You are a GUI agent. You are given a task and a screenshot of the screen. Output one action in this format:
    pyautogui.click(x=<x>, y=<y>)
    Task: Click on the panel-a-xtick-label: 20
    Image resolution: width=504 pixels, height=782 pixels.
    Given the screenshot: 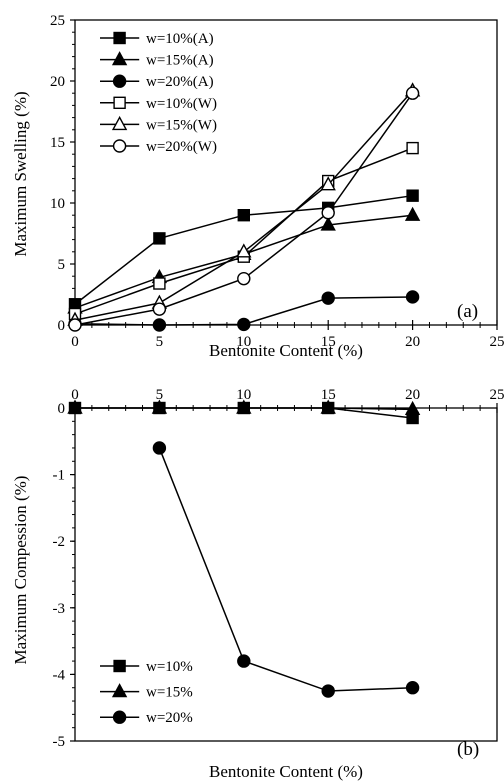 What is the action you would take?
    pyautogui.click(x=412, y=342)
    